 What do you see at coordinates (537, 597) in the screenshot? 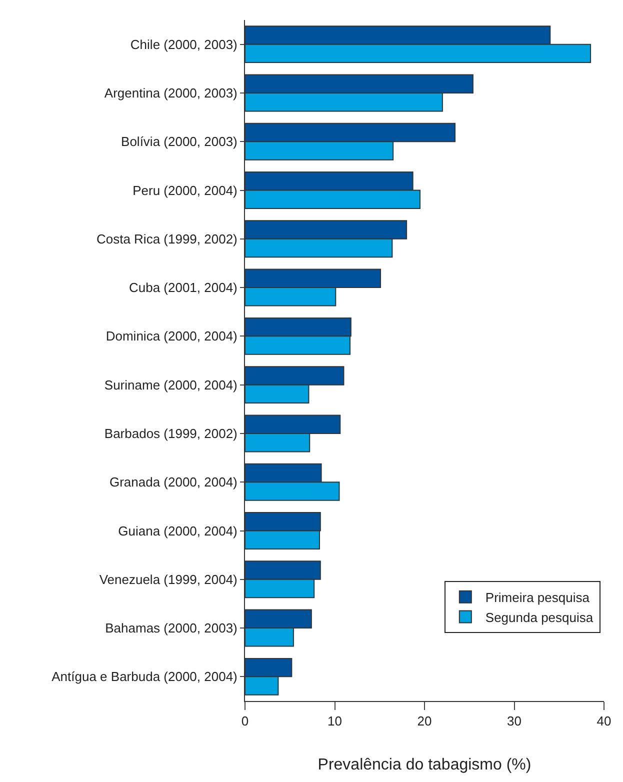
I see `legend-label: Primeira pesquisa` at bounding box center [537, 597].